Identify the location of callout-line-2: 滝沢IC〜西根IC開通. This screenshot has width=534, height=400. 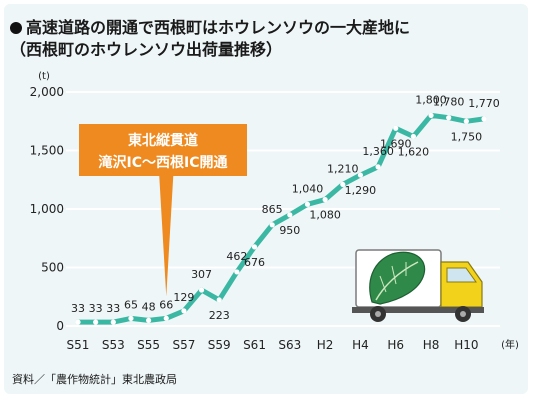
(163, 162).